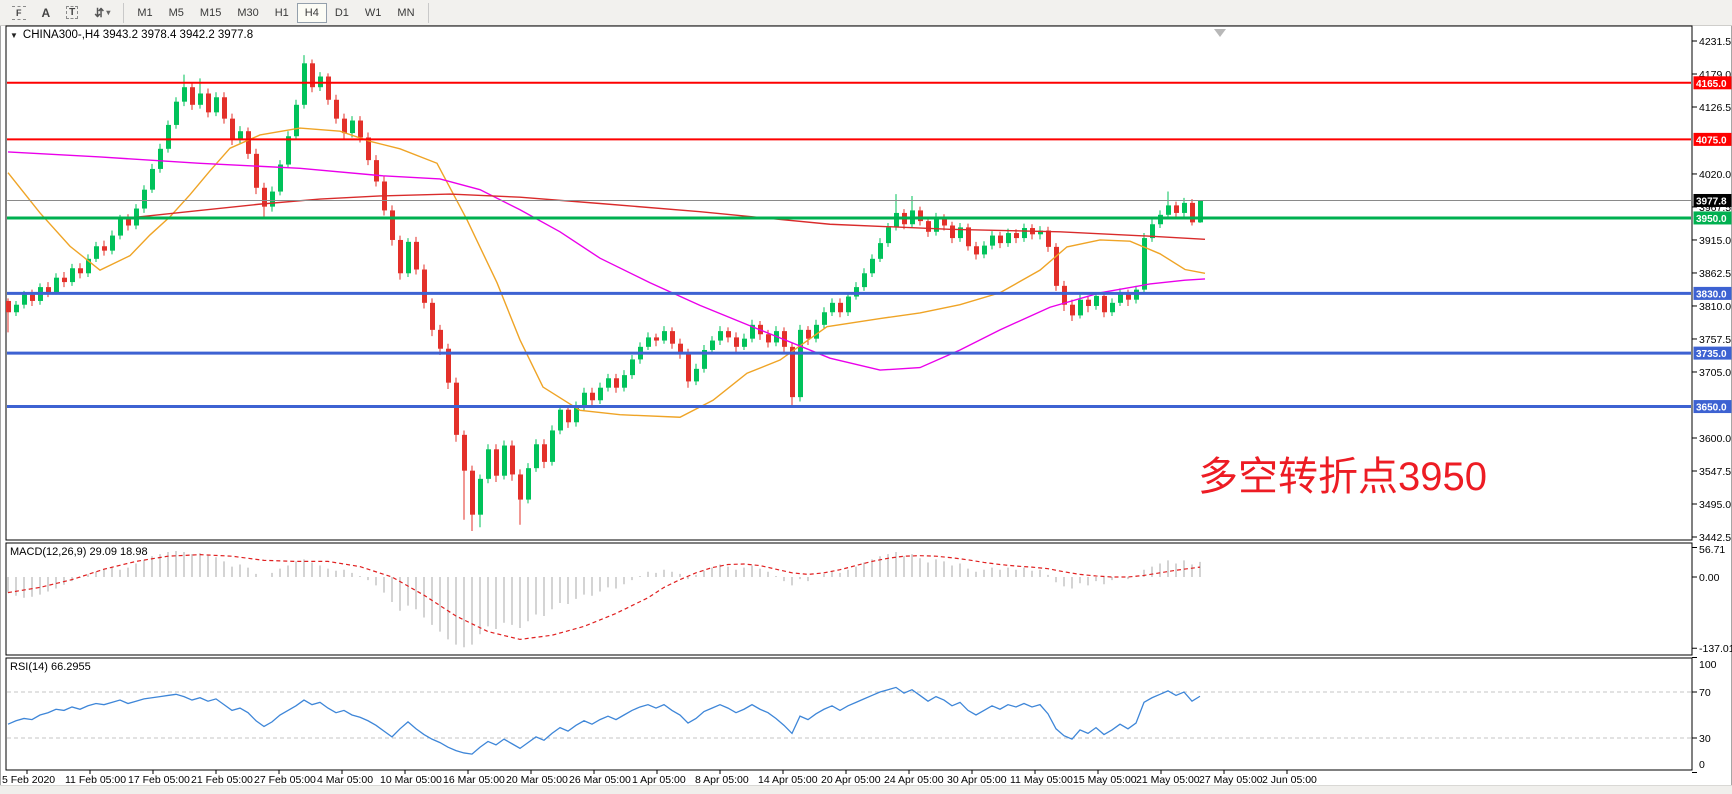  What do you see at coordinates (1715, 505) in the screenshot?
I see `price-tick-label: 3495.0` at bounding box center [1715, 505].